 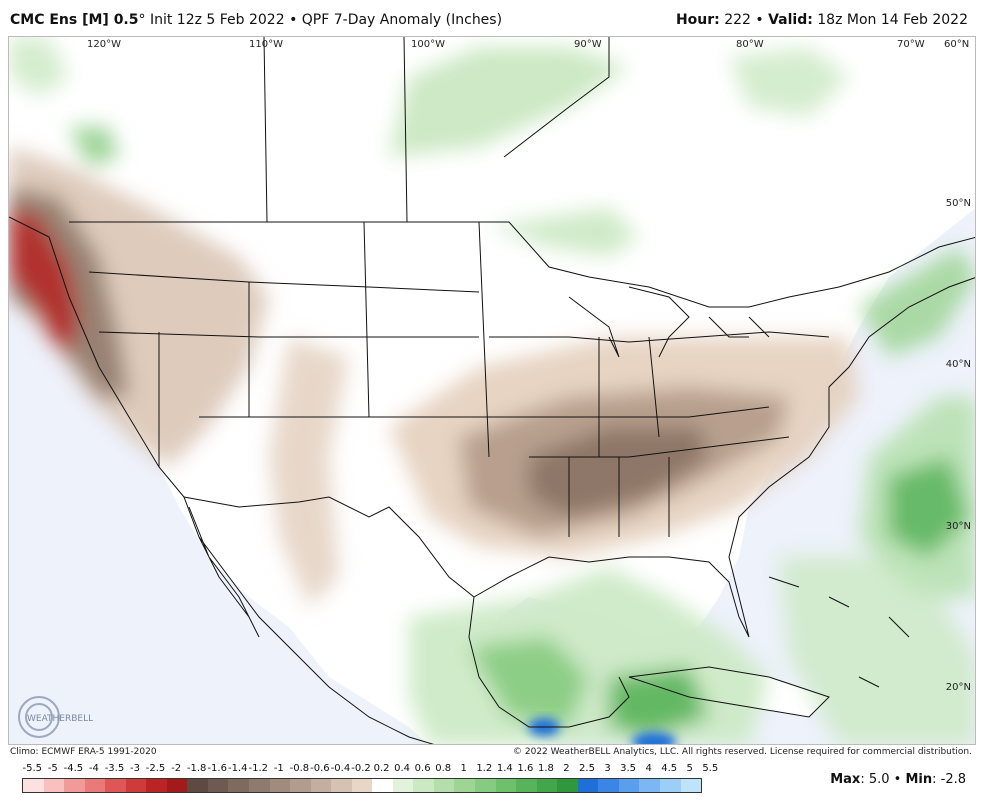 I want to click on scale-tick-label: 0.2, so click(x=381, y=768).